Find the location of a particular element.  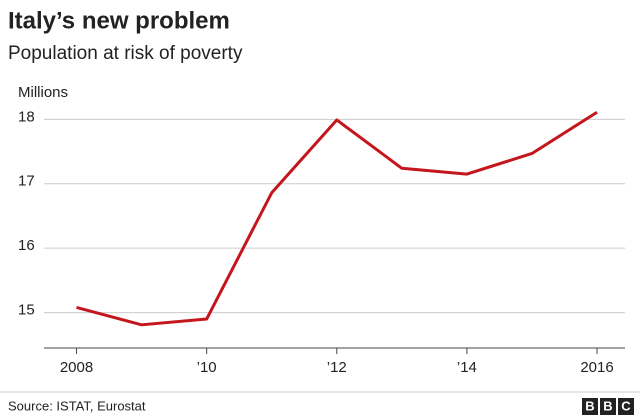

y-tick-label: 16 is located at coordinates (26, 245).